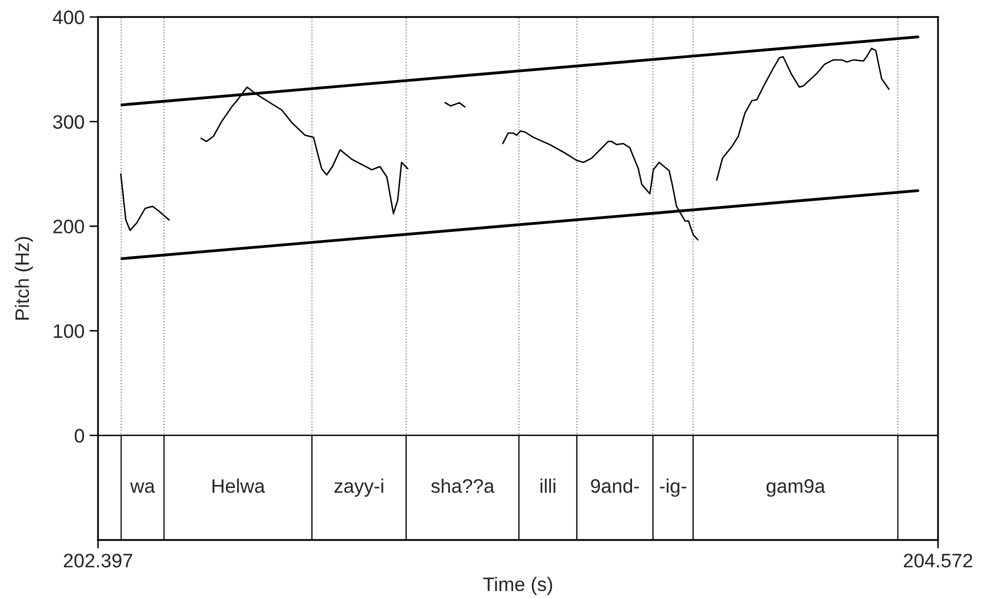  I want to click on band-label: sha??a, so click(462, 485).